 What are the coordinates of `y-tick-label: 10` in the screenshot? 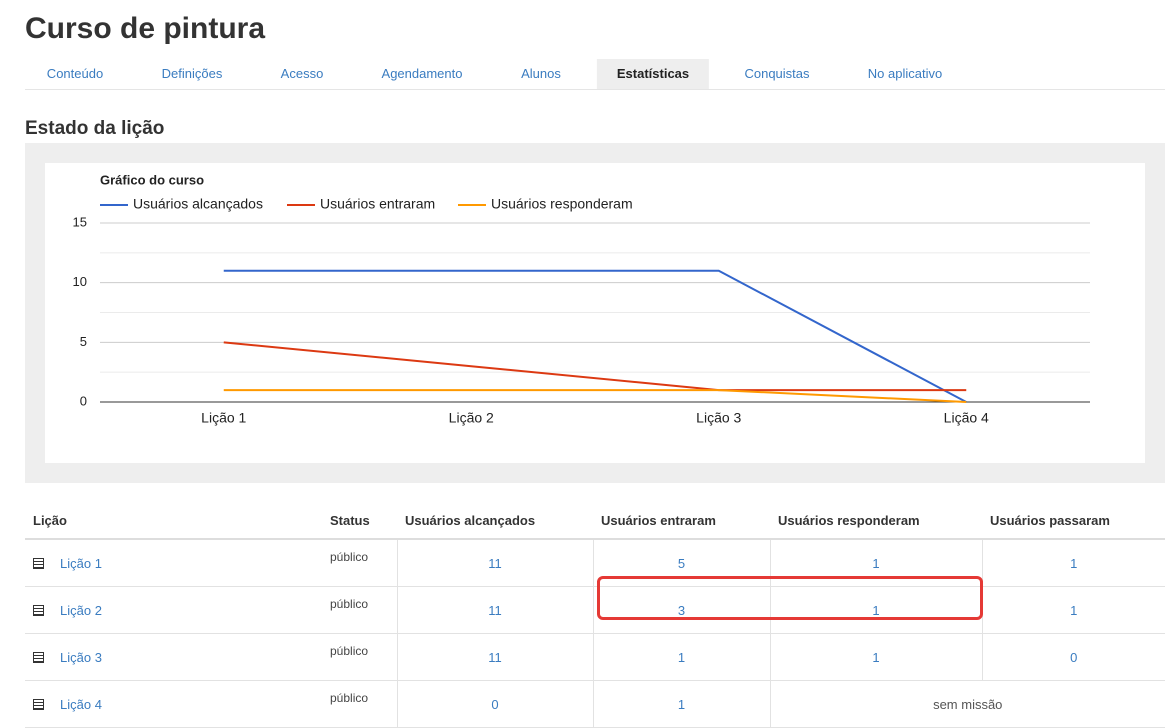 It's located at (80, 281).